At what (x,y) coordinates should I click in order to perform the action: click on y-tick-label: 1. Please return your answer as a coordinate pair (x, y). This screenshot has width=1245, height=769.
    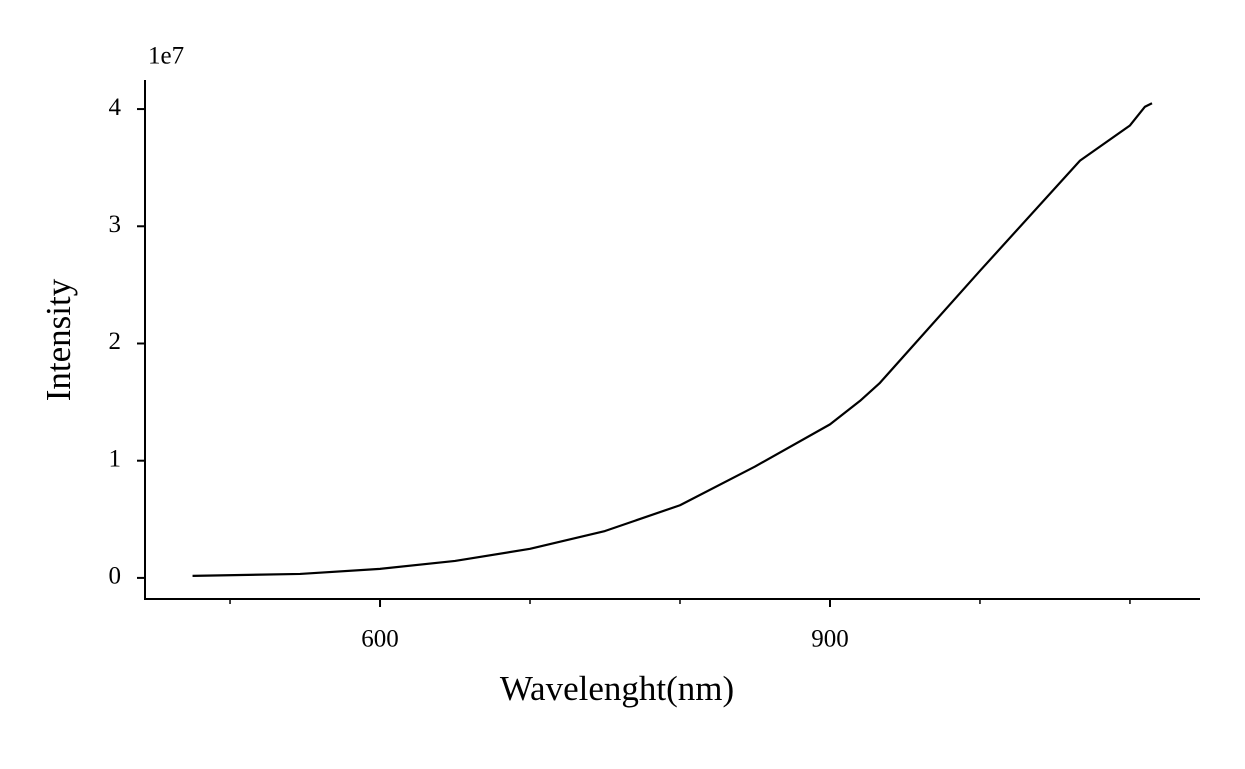
    Looking at the image, I should click on (115, 458).